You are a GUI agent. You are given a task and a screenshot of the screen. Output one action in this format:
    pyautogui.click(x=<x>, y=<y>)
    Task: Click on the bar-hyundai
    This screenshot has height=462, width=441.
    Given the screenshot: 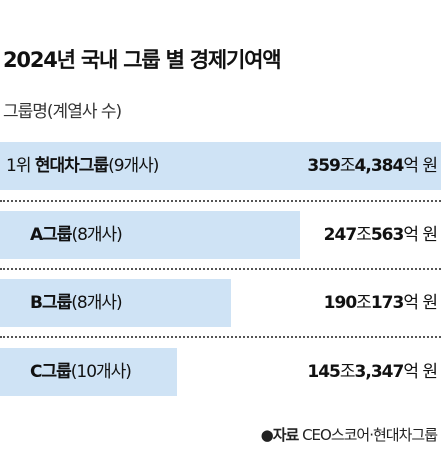 What is the action you would take?
    pyautogui.click(x=220, y=166)
    